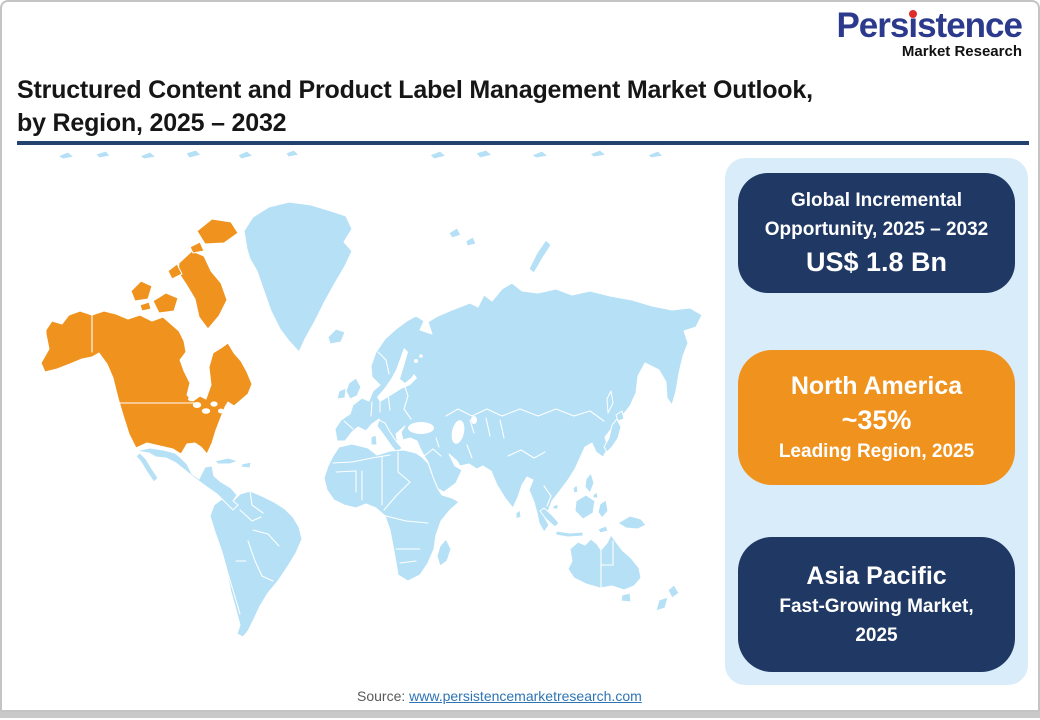  I want to click on sakhalin, so click(610, 402).